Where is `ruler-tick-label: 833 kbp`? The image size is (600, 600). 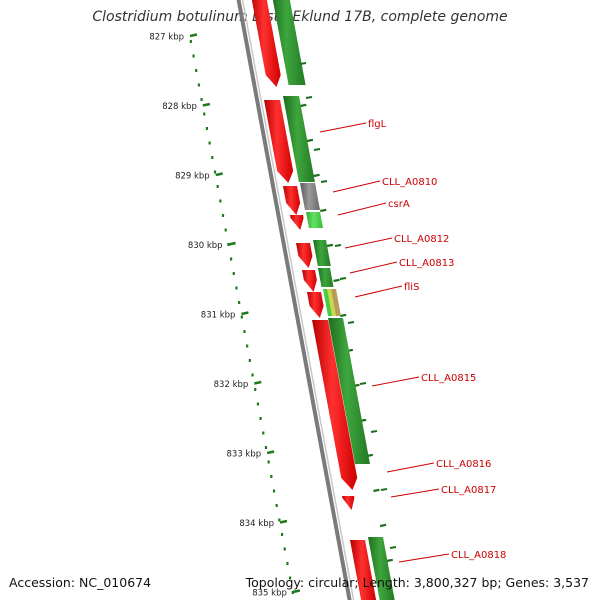 ruler-tick-label: 833 kbp is located at coordinates (244, 455).